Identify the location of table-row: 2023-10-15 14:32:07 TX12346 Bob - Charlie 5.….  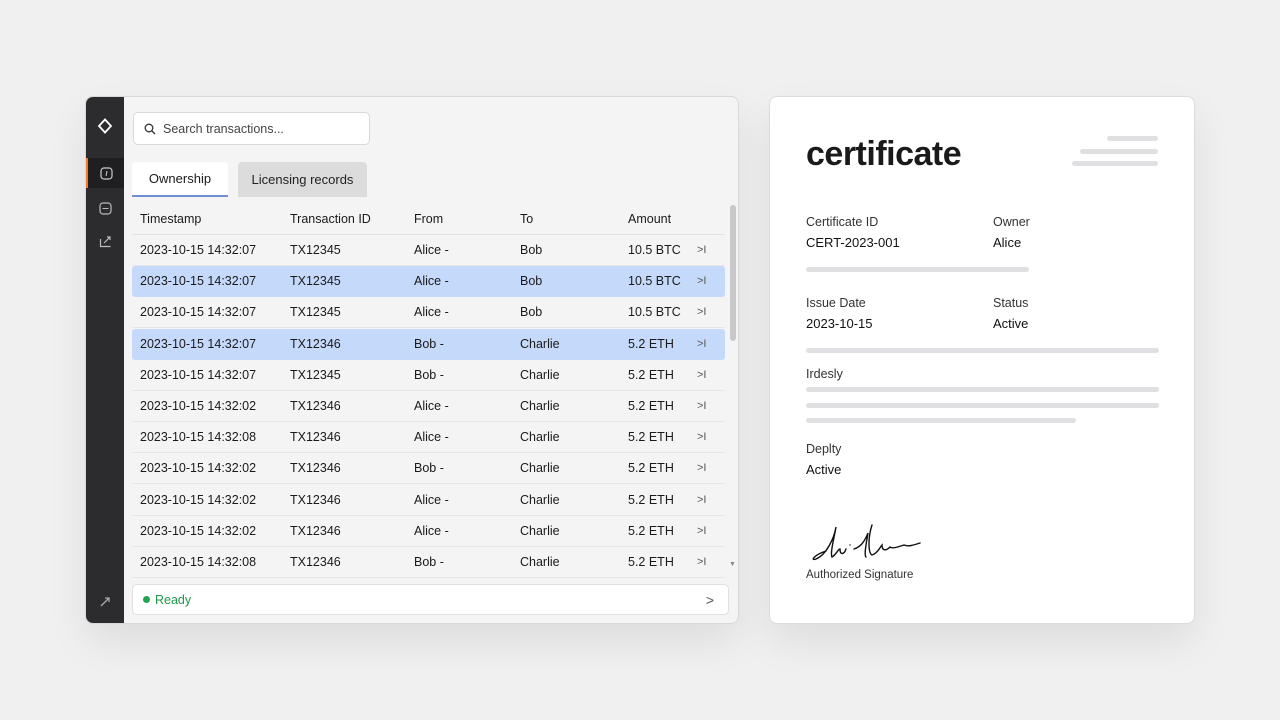
(428, 344).